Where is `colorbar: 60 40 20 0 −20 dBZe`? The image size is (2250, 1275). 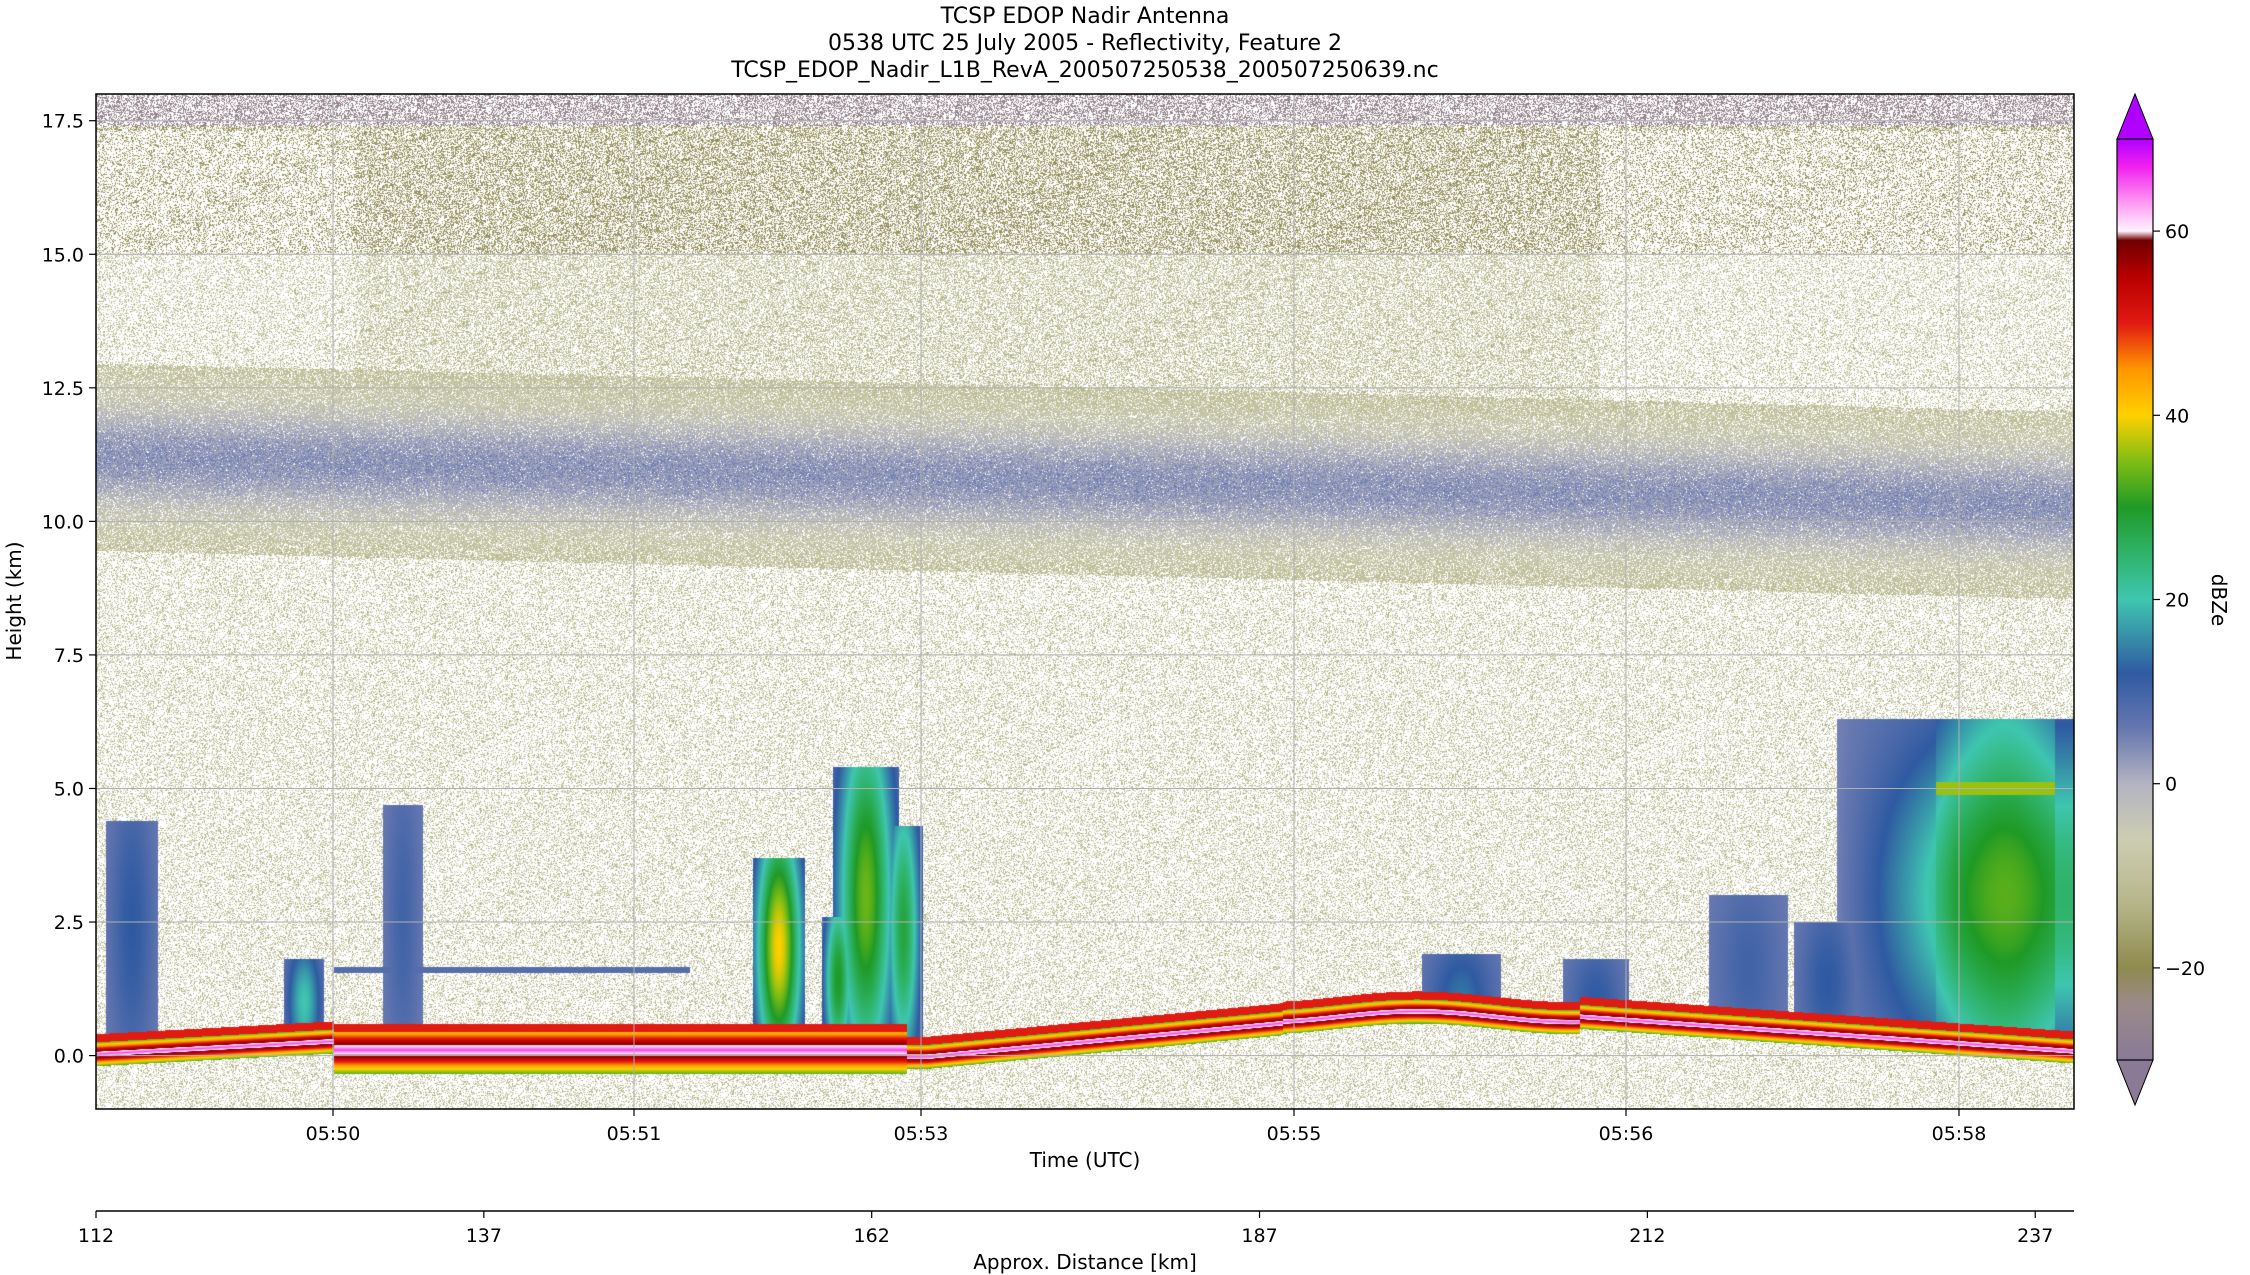
colorbar: 60 40 20 0 −20 dBZe is located at coordinates (2173, 599).